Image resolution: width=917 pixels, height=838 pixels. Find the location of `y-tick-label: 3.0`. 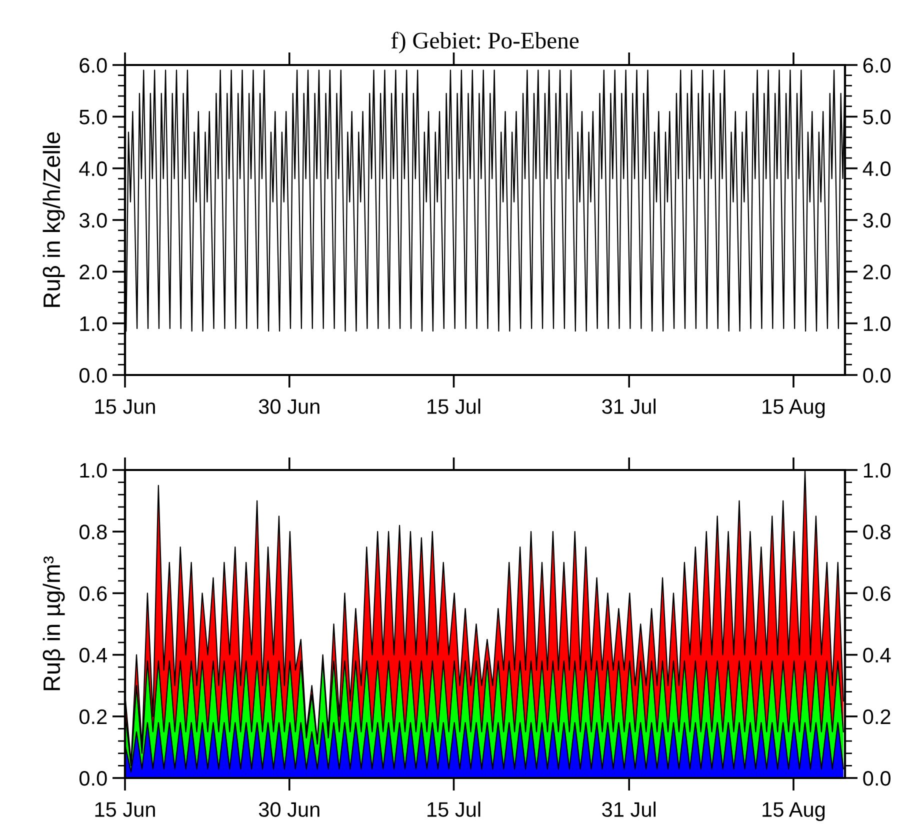

y-tick-label: 3.0 is located at coordinates (93, 220).